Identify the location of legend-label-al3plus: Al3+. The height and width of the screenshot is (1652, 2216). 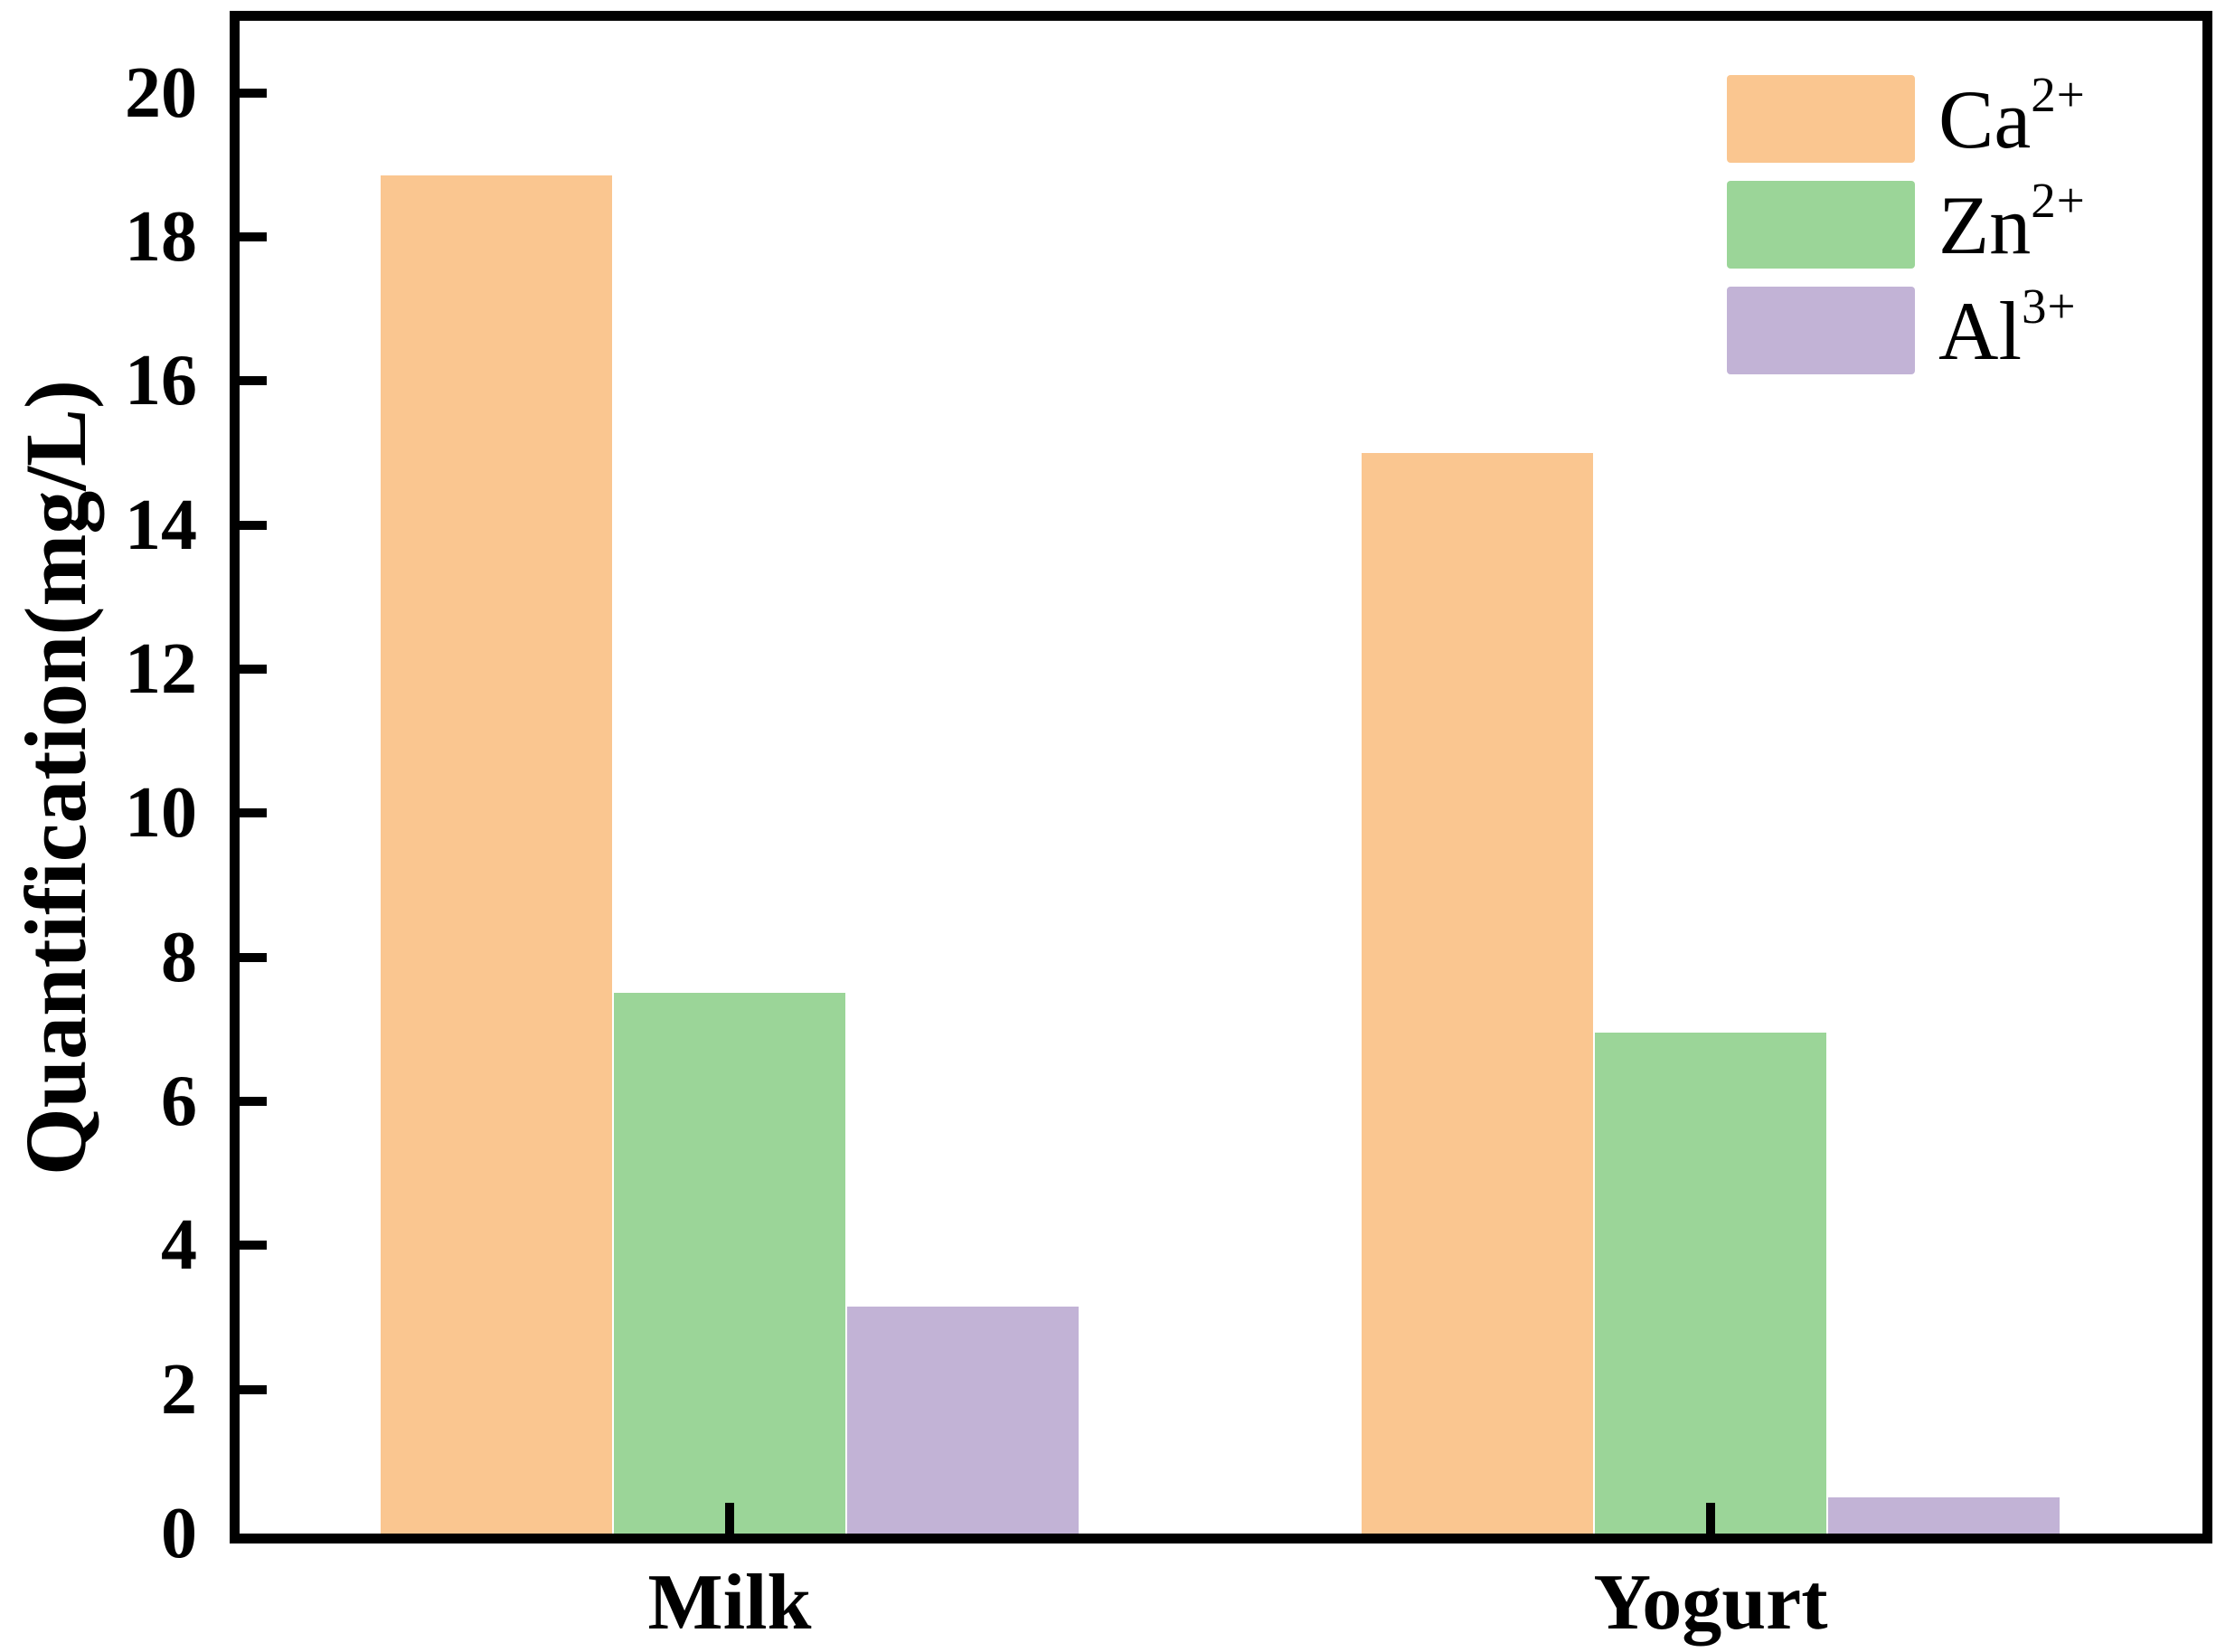
(2007, 327).